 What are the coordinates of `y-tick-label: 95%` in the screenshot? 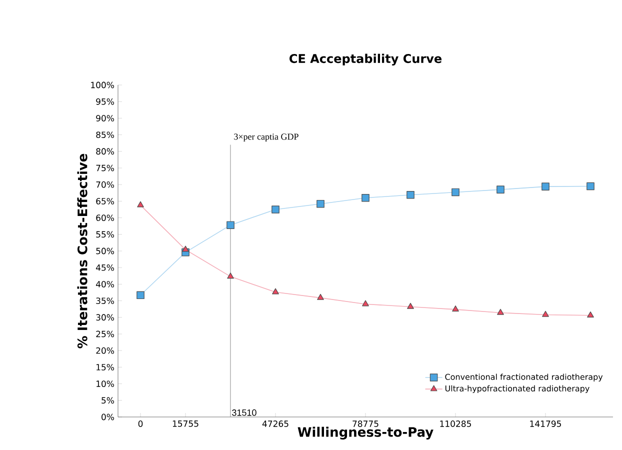 It's located at (105, 101).